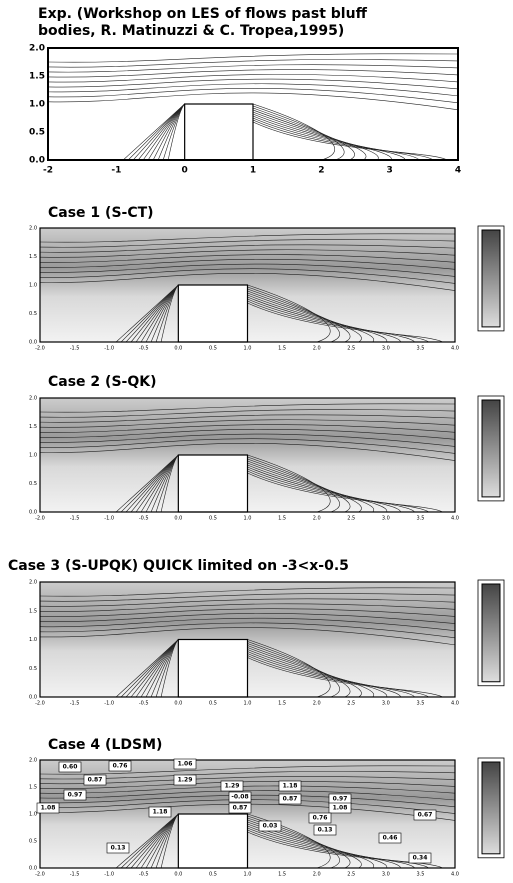  What do you see at coordinates (390, 838) in the screenshot?
I see `contour-label: 0.46` at bounding box center [390, 838].